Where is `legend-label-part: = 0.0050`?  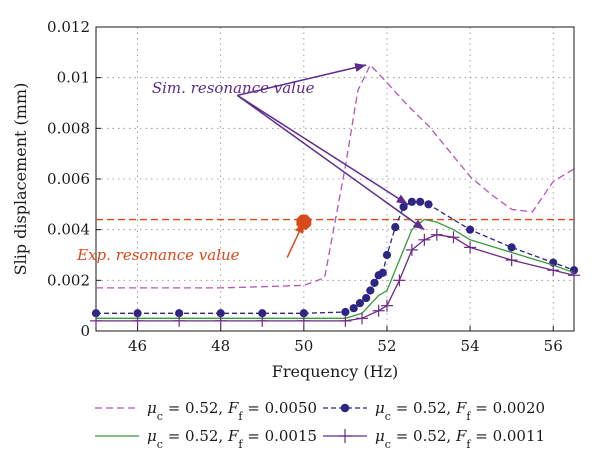
legend-label-part: = 0.0050 is located at coordinates (279, 408).